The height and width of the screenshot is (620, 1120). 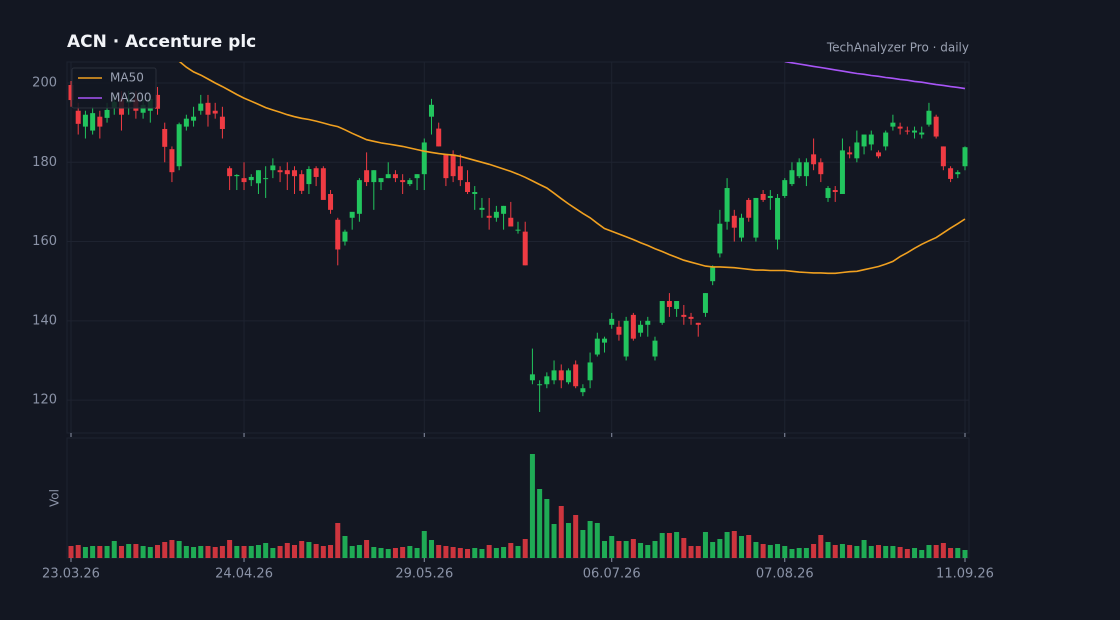 I want to click on x-tick-label: 07.08.26, so click(x=785, y=574).